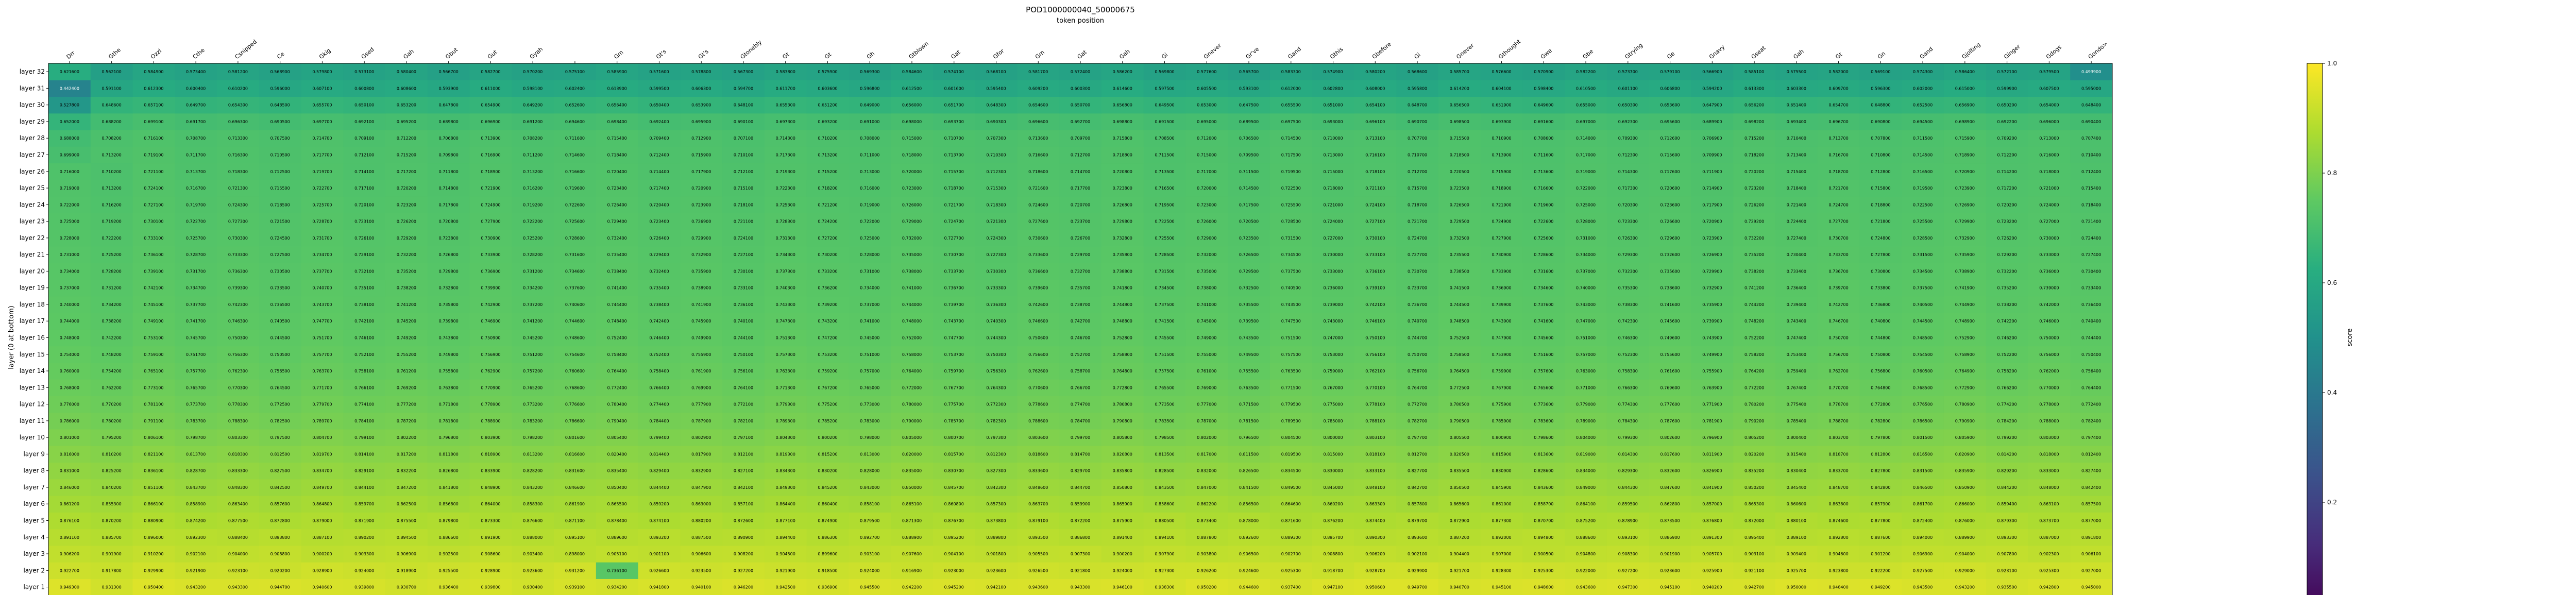  Describe the element at coordinates (1712, 138) in the screenshot. I see `cell-value-label: 0.706900` at that location.